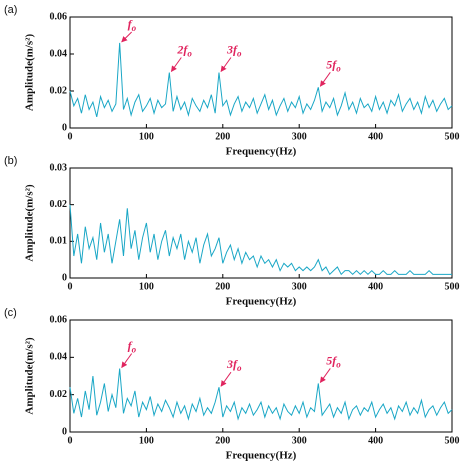 The width and height of the screenshot is (474, 474). Describe the element at coordinates (10, 10) in the screenshot. I see `panel-label: (a)` at that location.